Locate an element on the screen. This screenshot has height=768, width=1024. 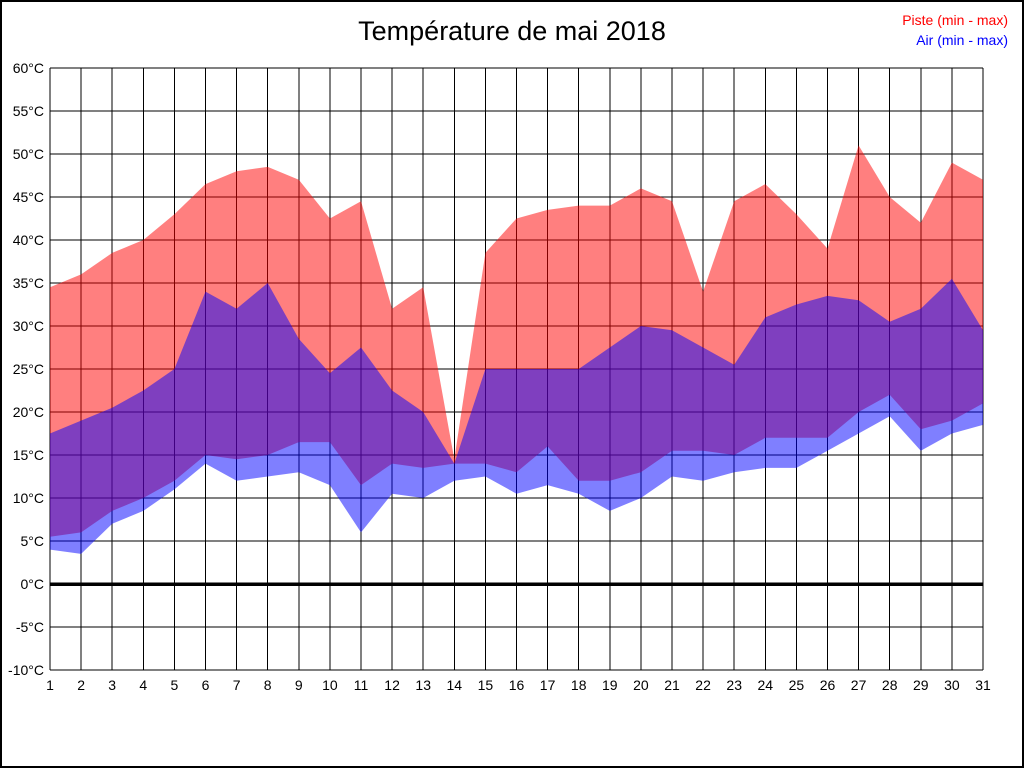
legend-air: Air (min - max) is located at coordinates (955, 40).